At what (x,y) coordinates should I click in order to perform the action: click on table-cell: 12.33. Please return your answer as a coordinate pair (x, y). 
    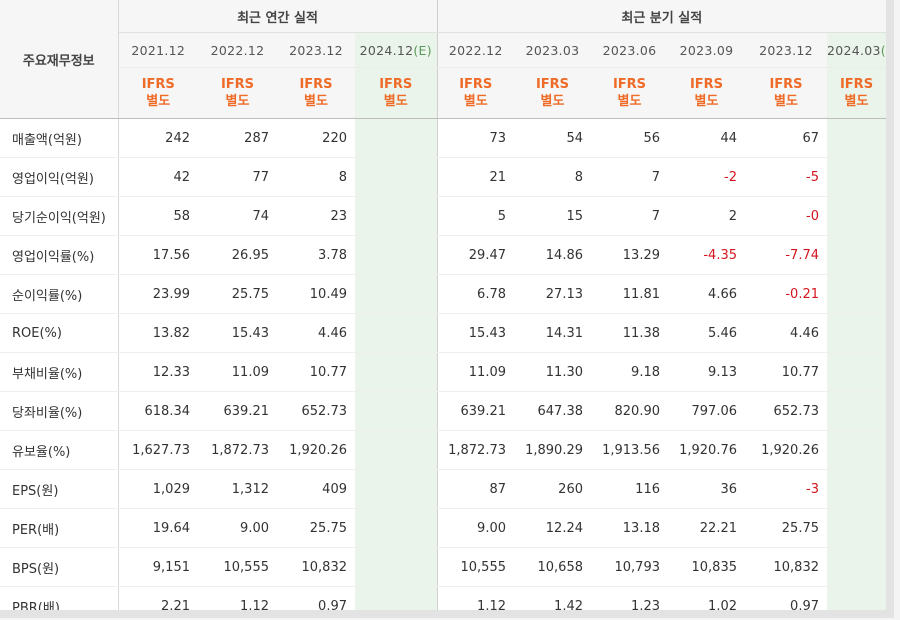
    Looking at the image, I should click on (158, 372).